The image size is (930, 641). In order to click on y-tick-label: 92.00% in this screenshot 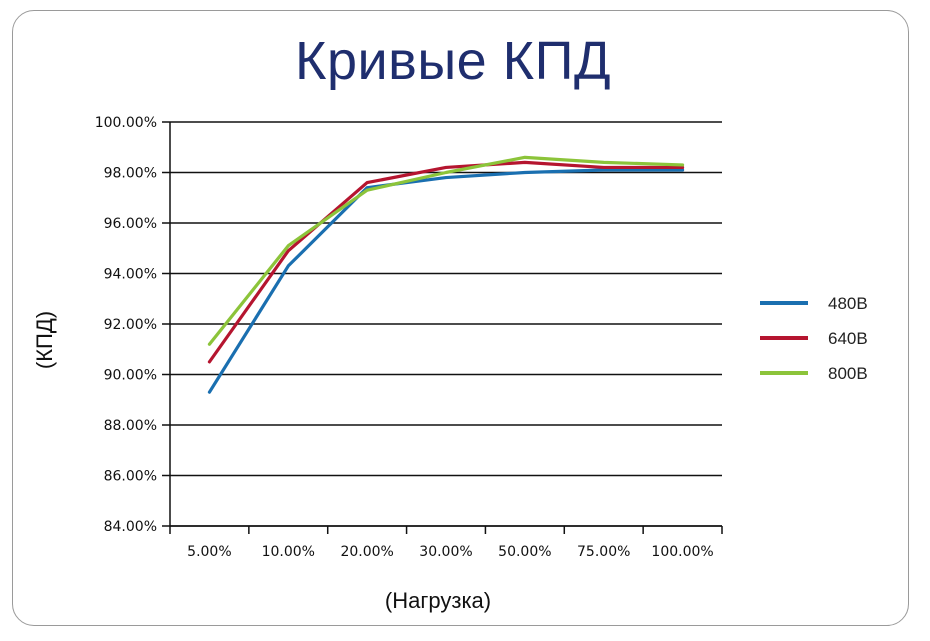, I will do `click(130, 325)`.